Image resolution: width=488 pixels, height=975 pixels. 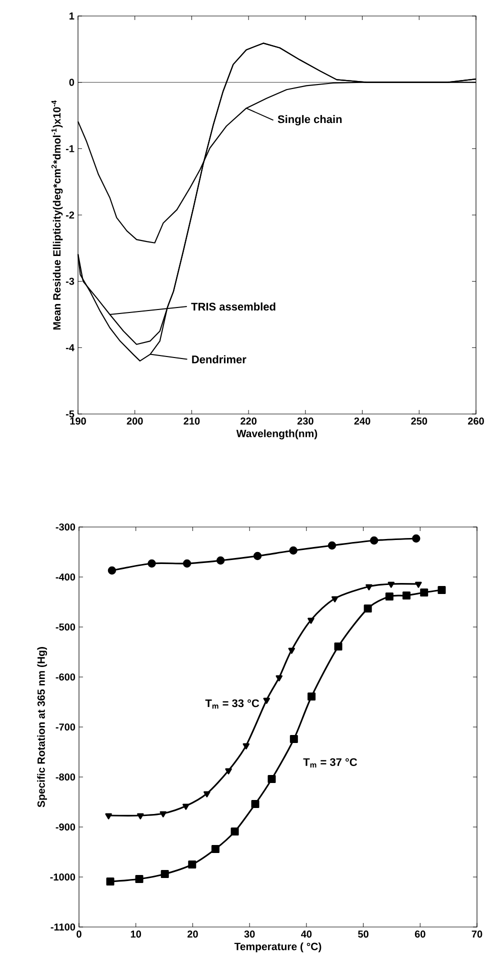 What do you see at coordinates (136, 934) in the screenshot?
I see `x-tick-label: 10` at bounding box center [136, 934].